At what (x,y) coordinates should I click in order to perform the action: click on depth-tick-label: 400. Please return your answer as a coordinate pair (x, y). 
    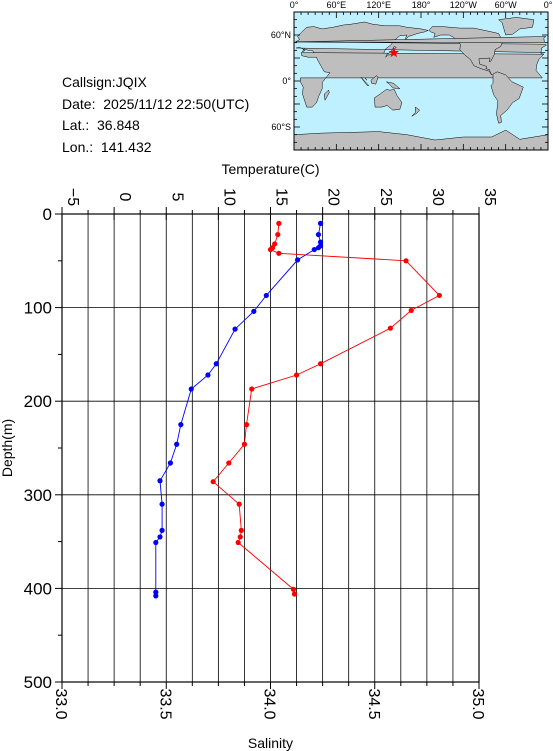
    Looking at the image, I should click on (38, 588).